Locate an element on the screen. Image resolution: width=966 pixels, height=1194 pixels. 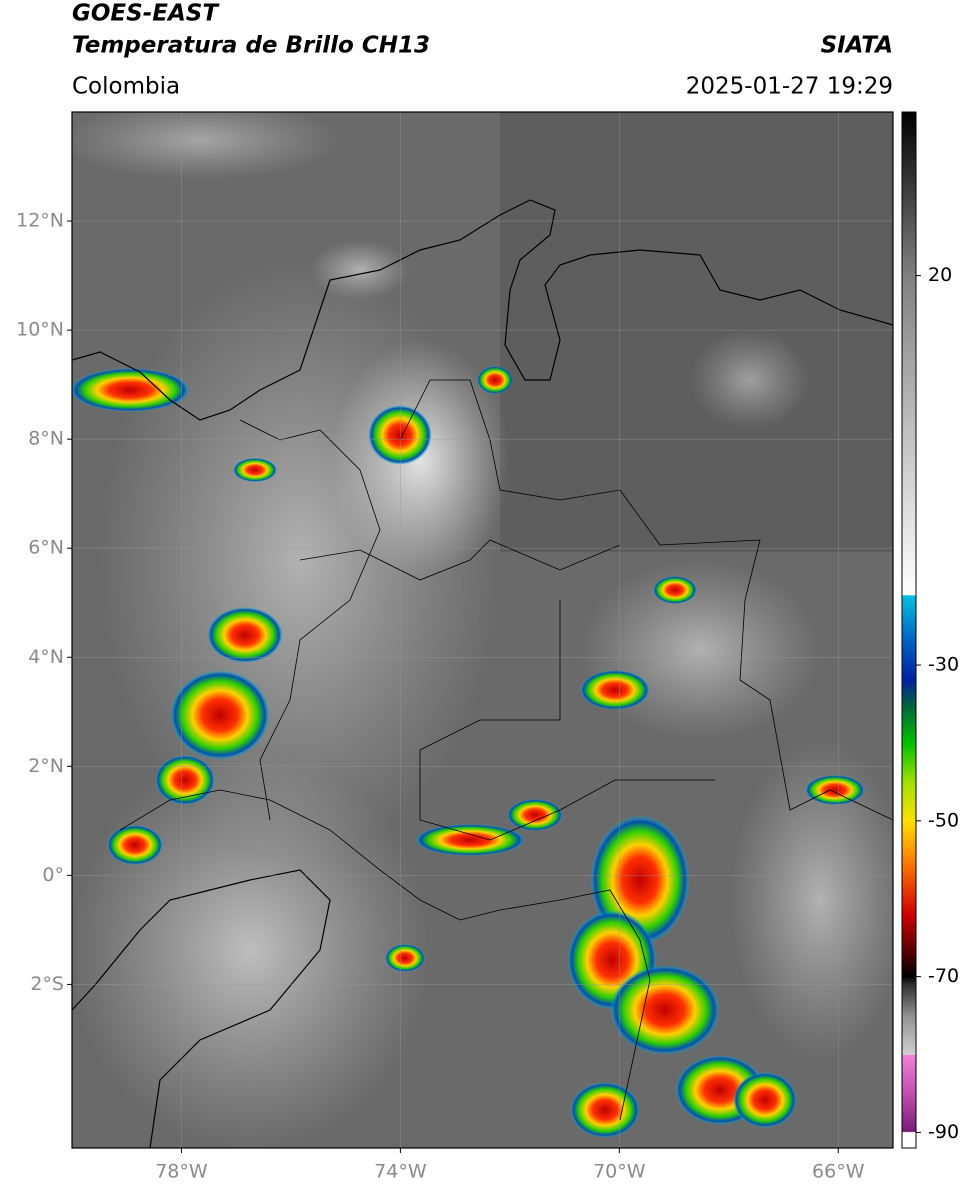
title-line2: Temperatura de Brillo CH13 is located at coordinates (251, 46).